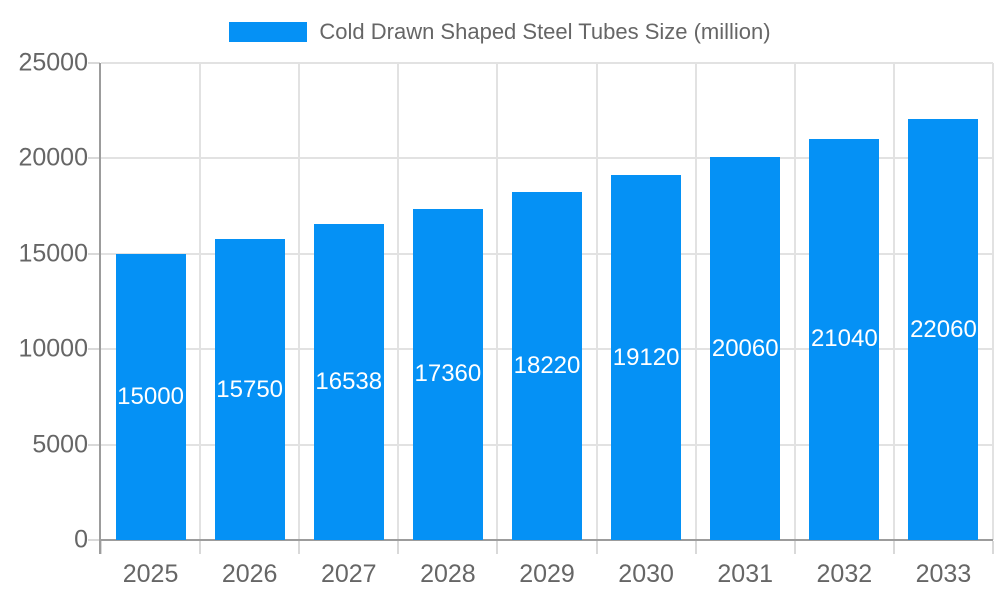 This screenshot has height=600, width=1000. What do you see at coordinates (60, 444) in the screenshot?
I see `y-axis-tick-label: 5000` at bounding box center [60, 444].